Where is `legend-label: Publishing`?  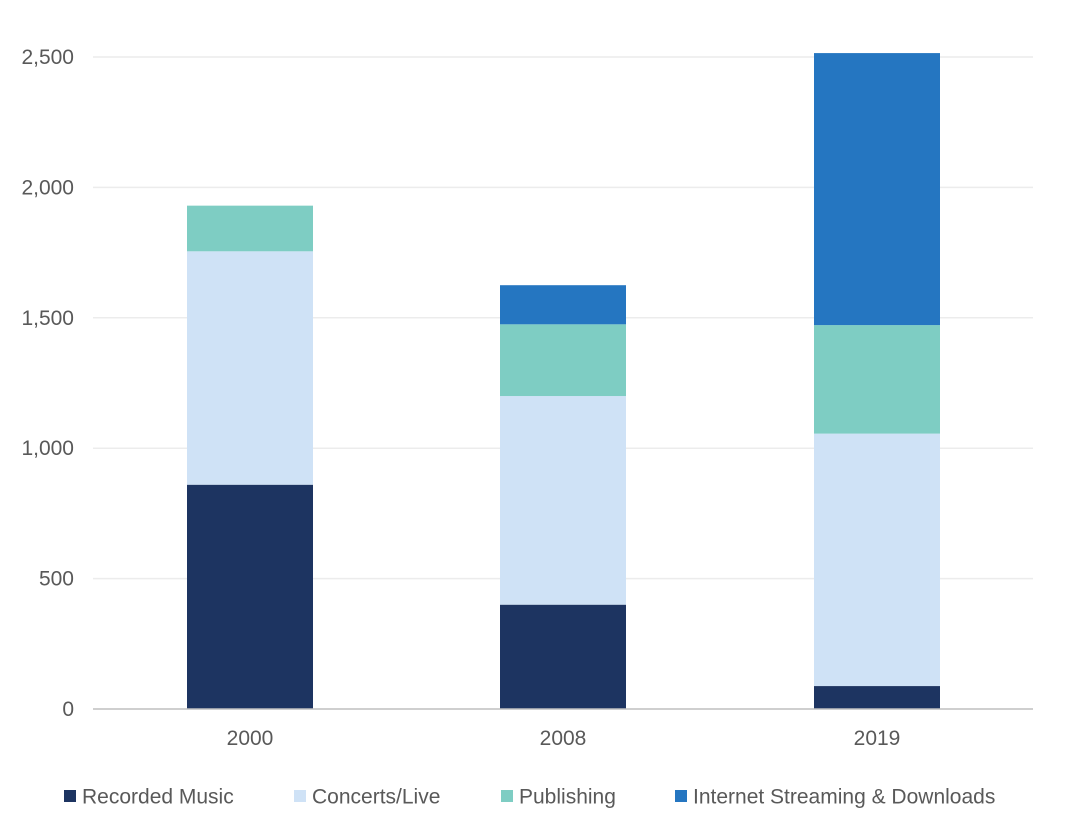
legend-label: Publishing is located at coordinates (567, 797).